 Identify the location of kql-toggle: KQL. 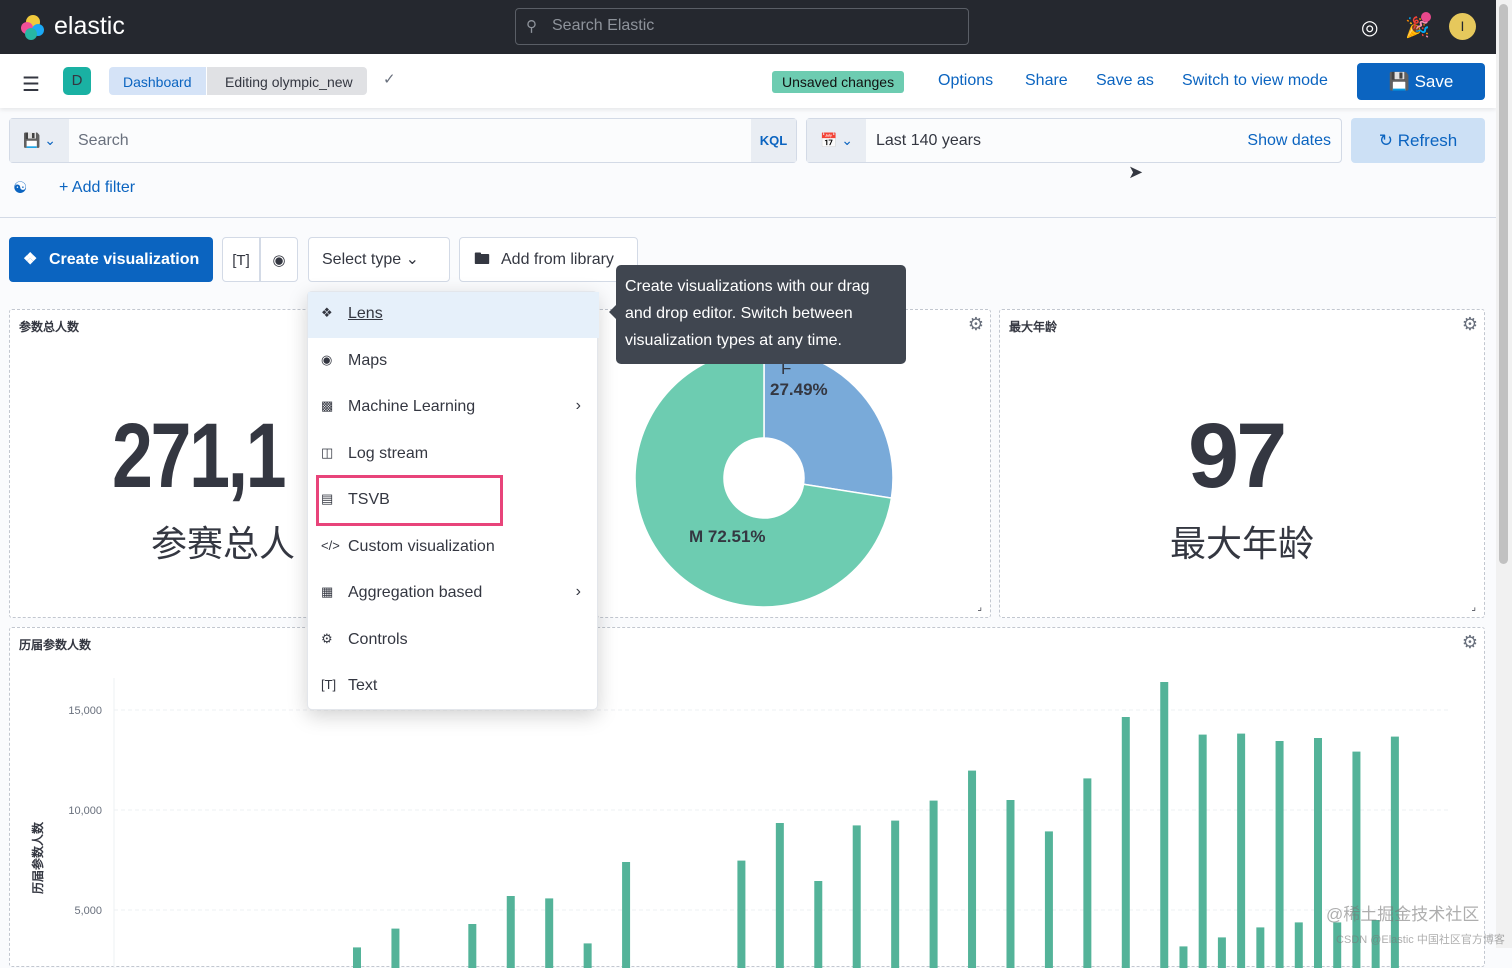
(773, 140).